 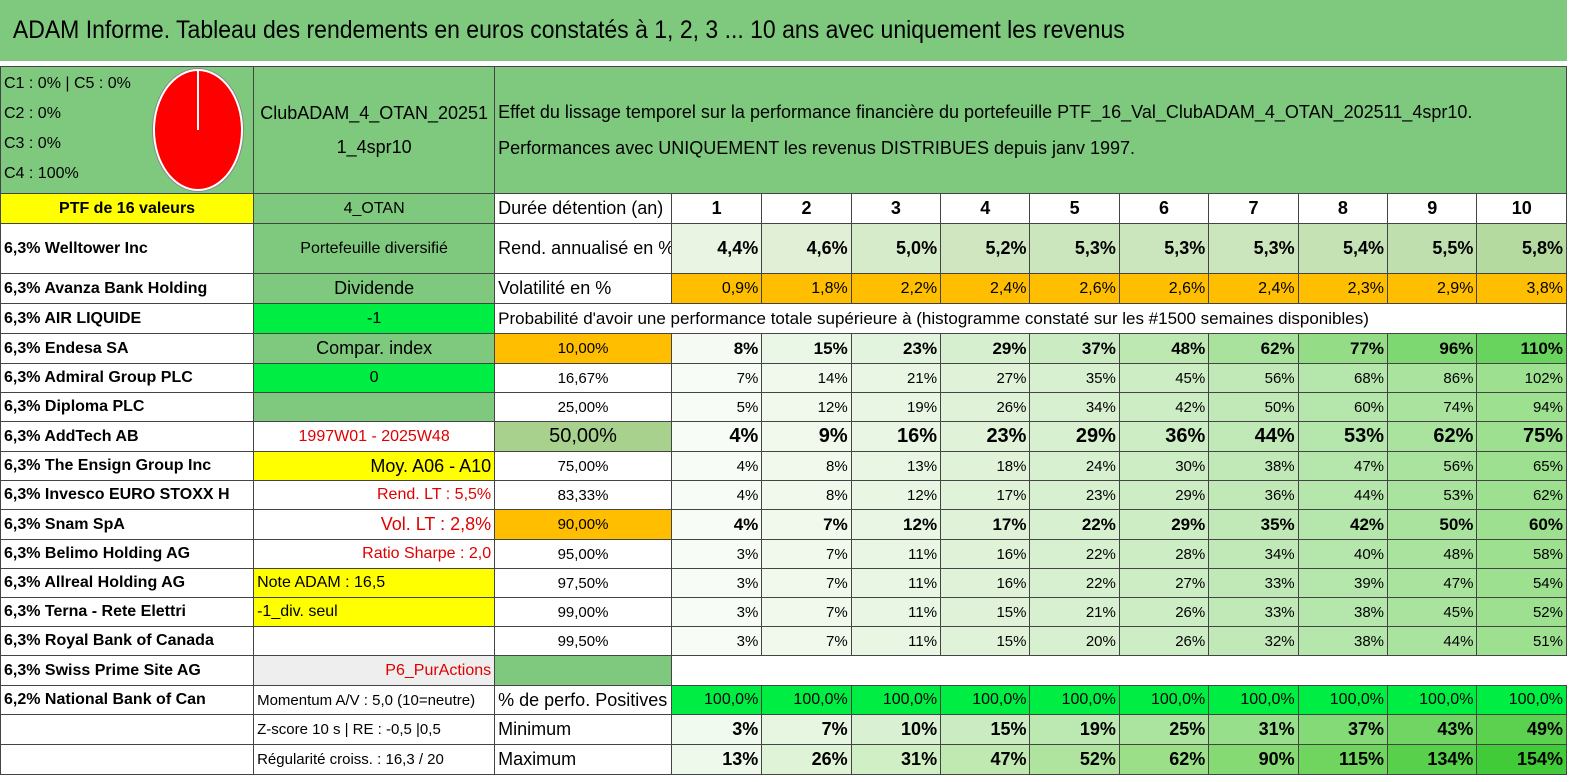 What do you see at coordinates (127, 466) in the screenshot?
I see `holding-name: 6,3% The Ensign Group Inc` at bounding box center [127, 466].